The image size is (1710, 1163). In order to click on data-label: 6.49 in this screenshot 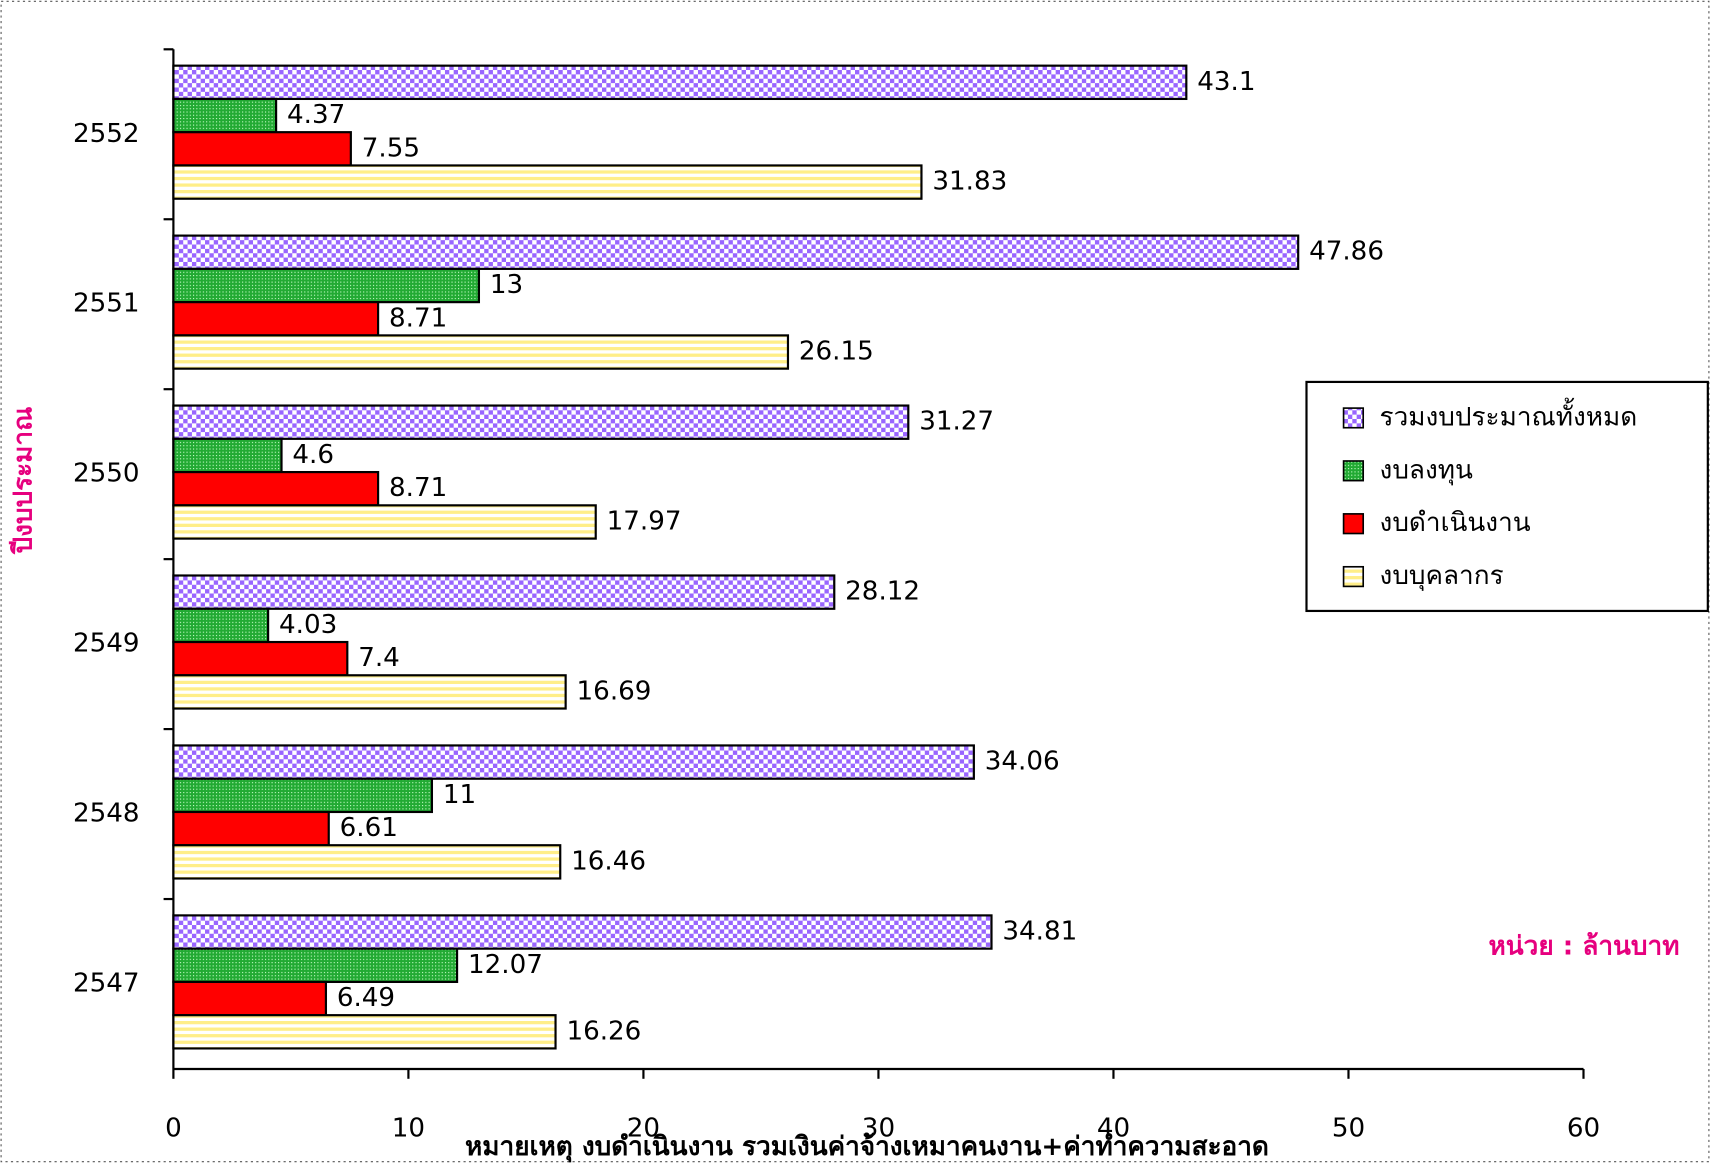, I will do `click(366, 998)`.